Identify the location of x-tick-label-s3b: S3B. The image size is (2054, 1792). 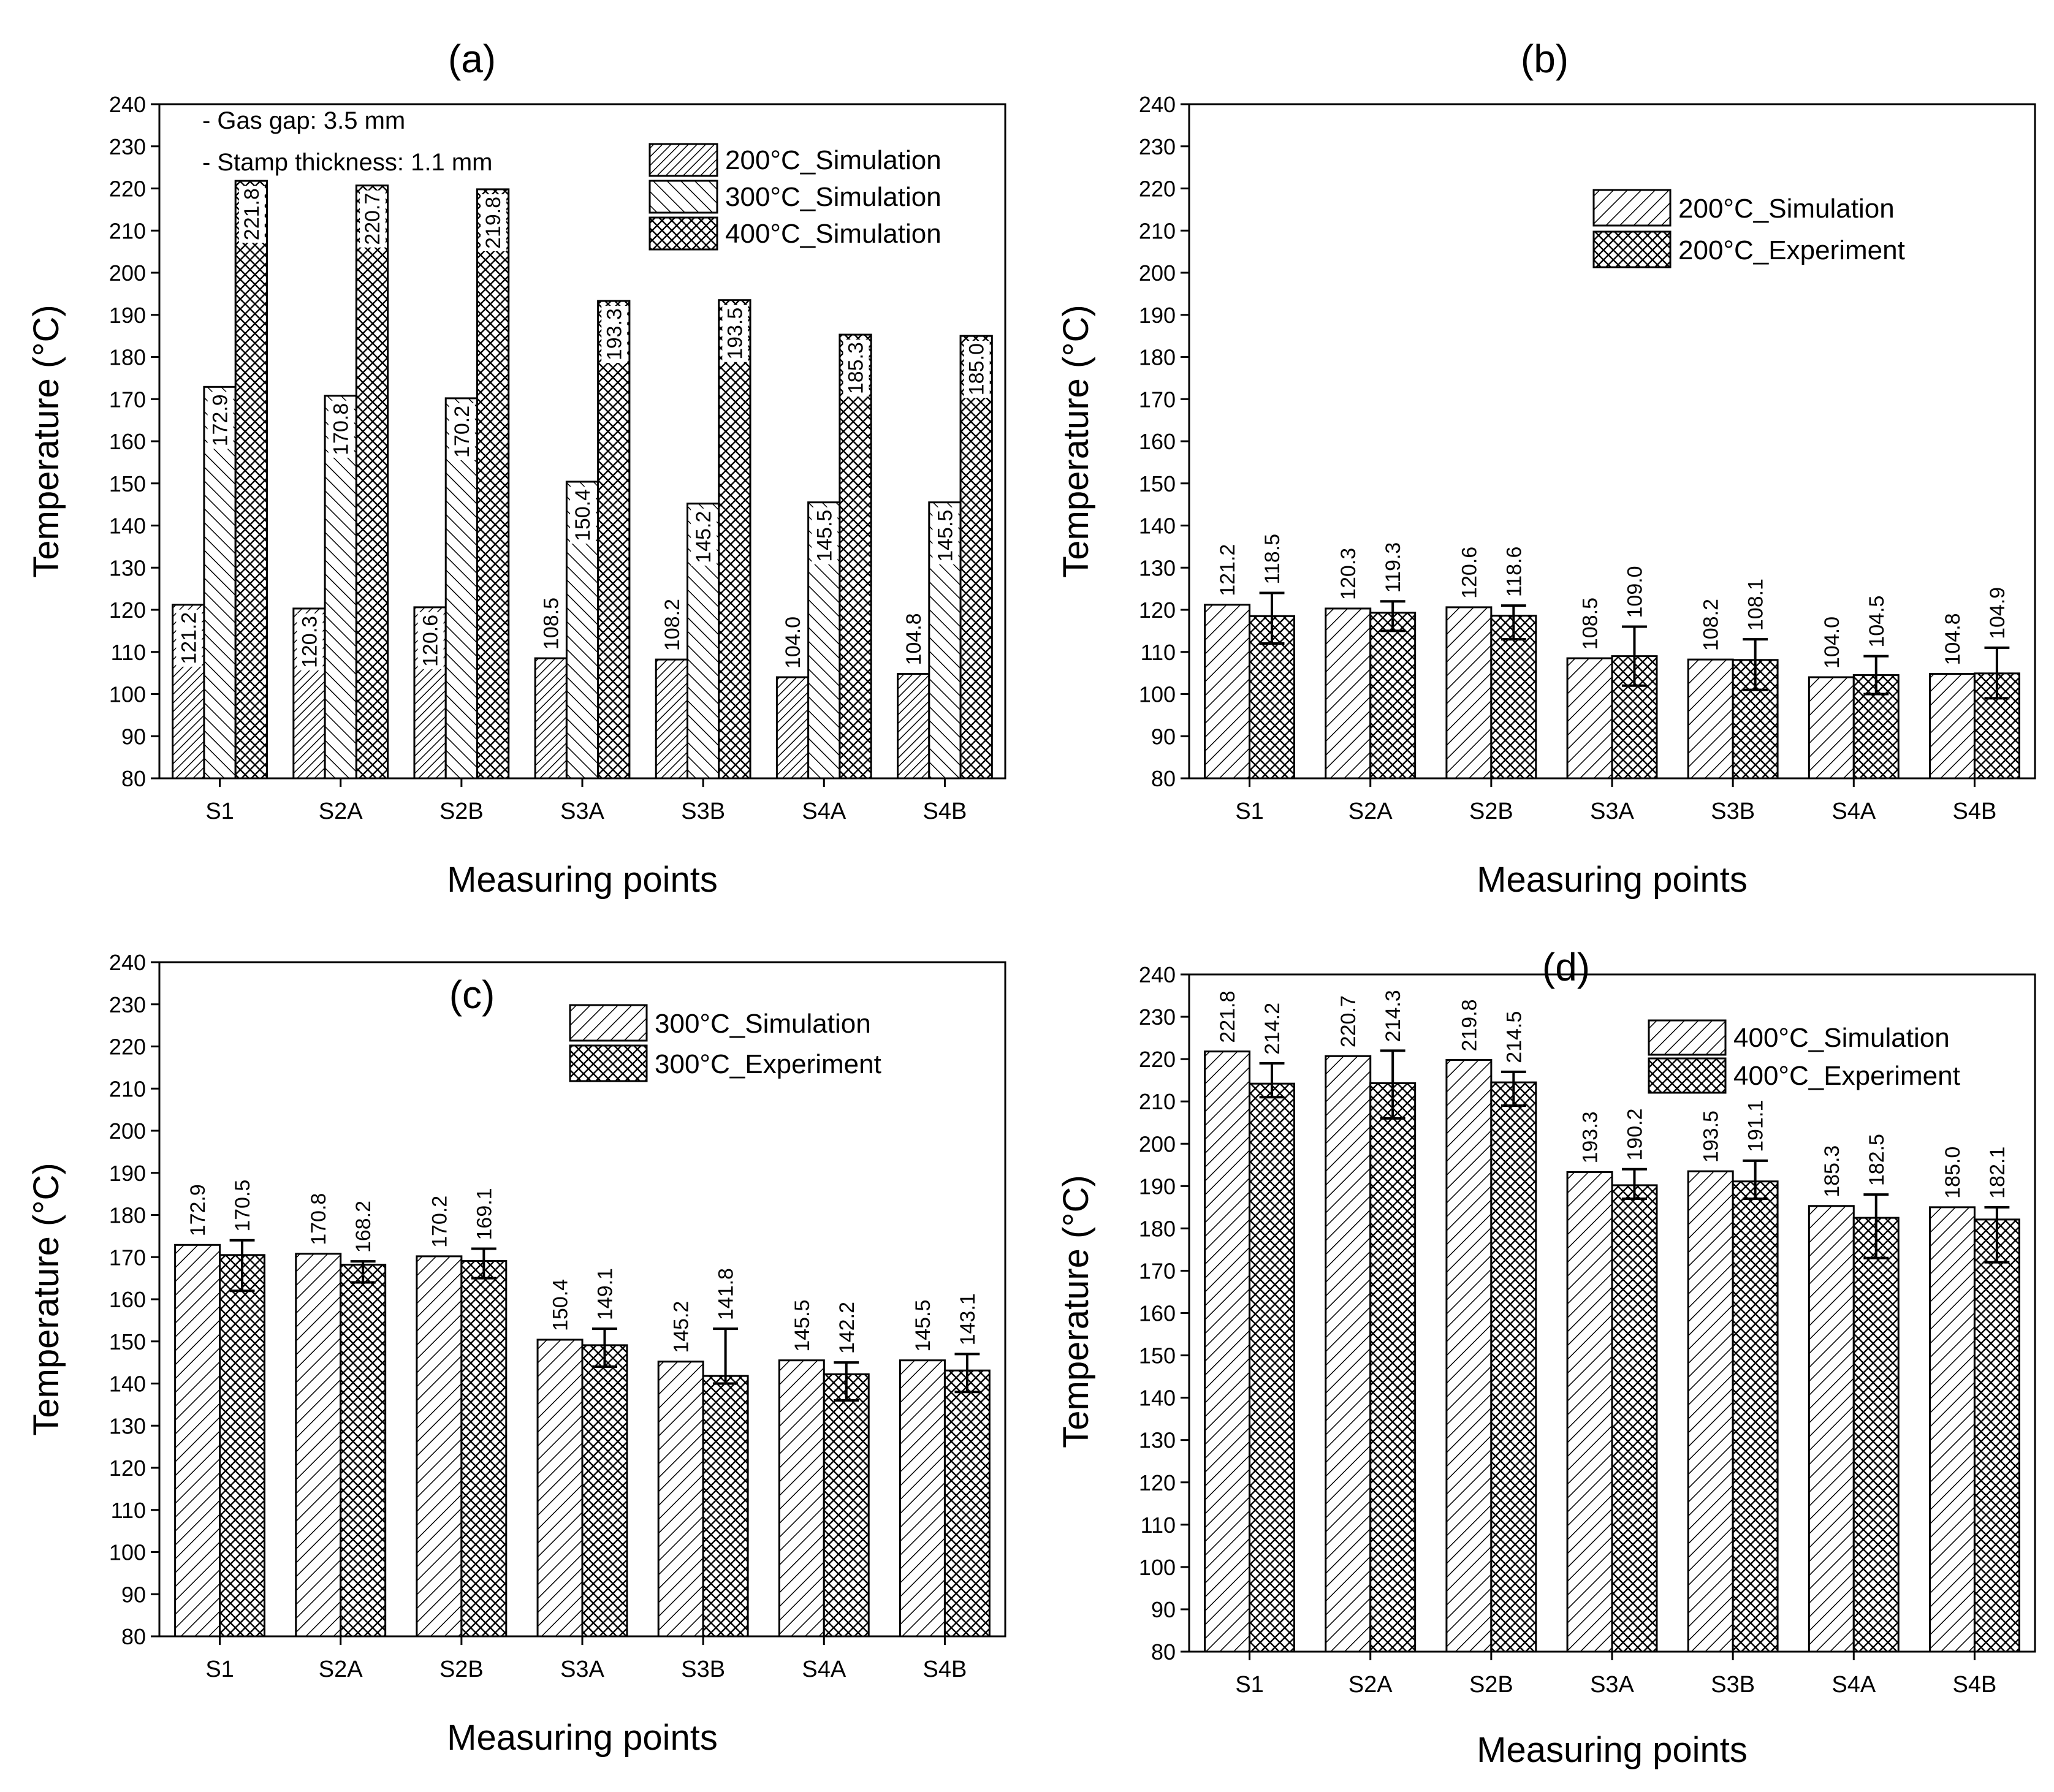
(1733, 1685).